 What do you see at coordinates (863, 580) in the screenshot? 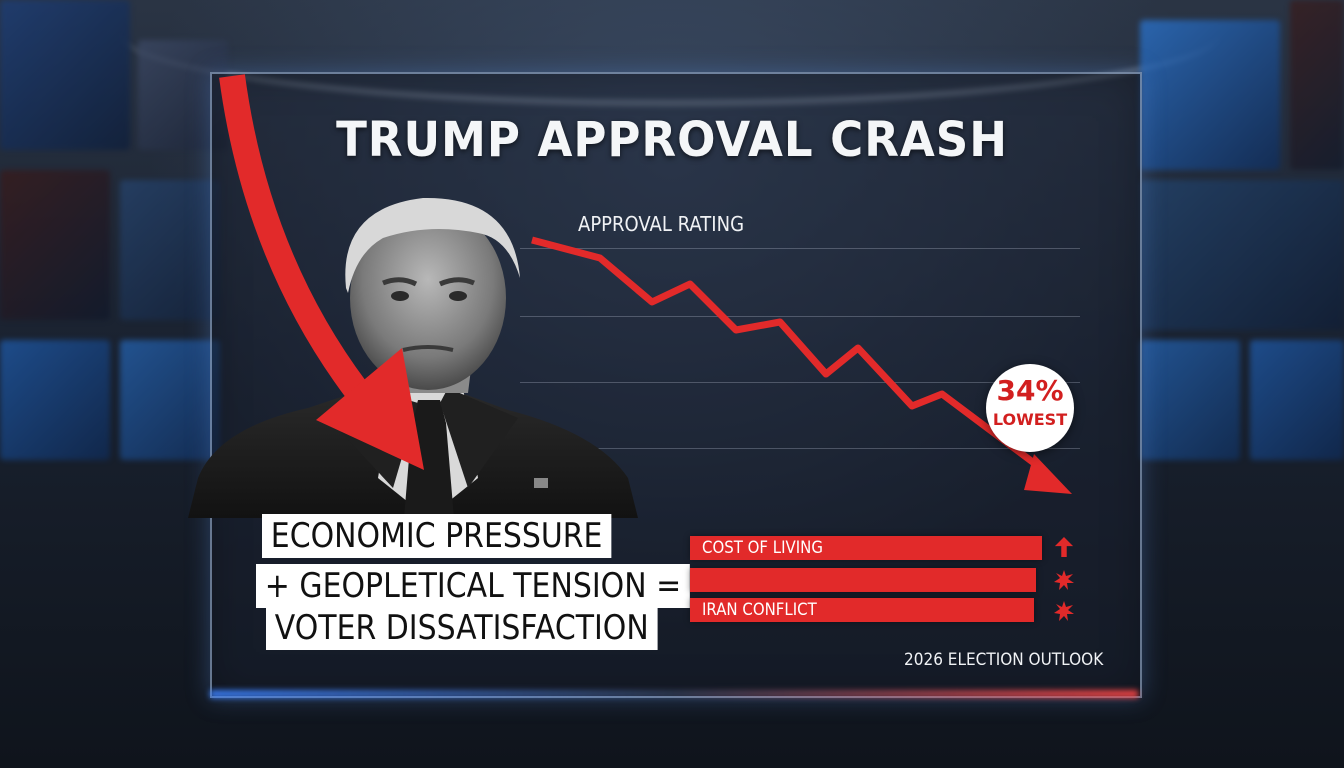
I see `factor-bar` at bounding box center [863, 580].